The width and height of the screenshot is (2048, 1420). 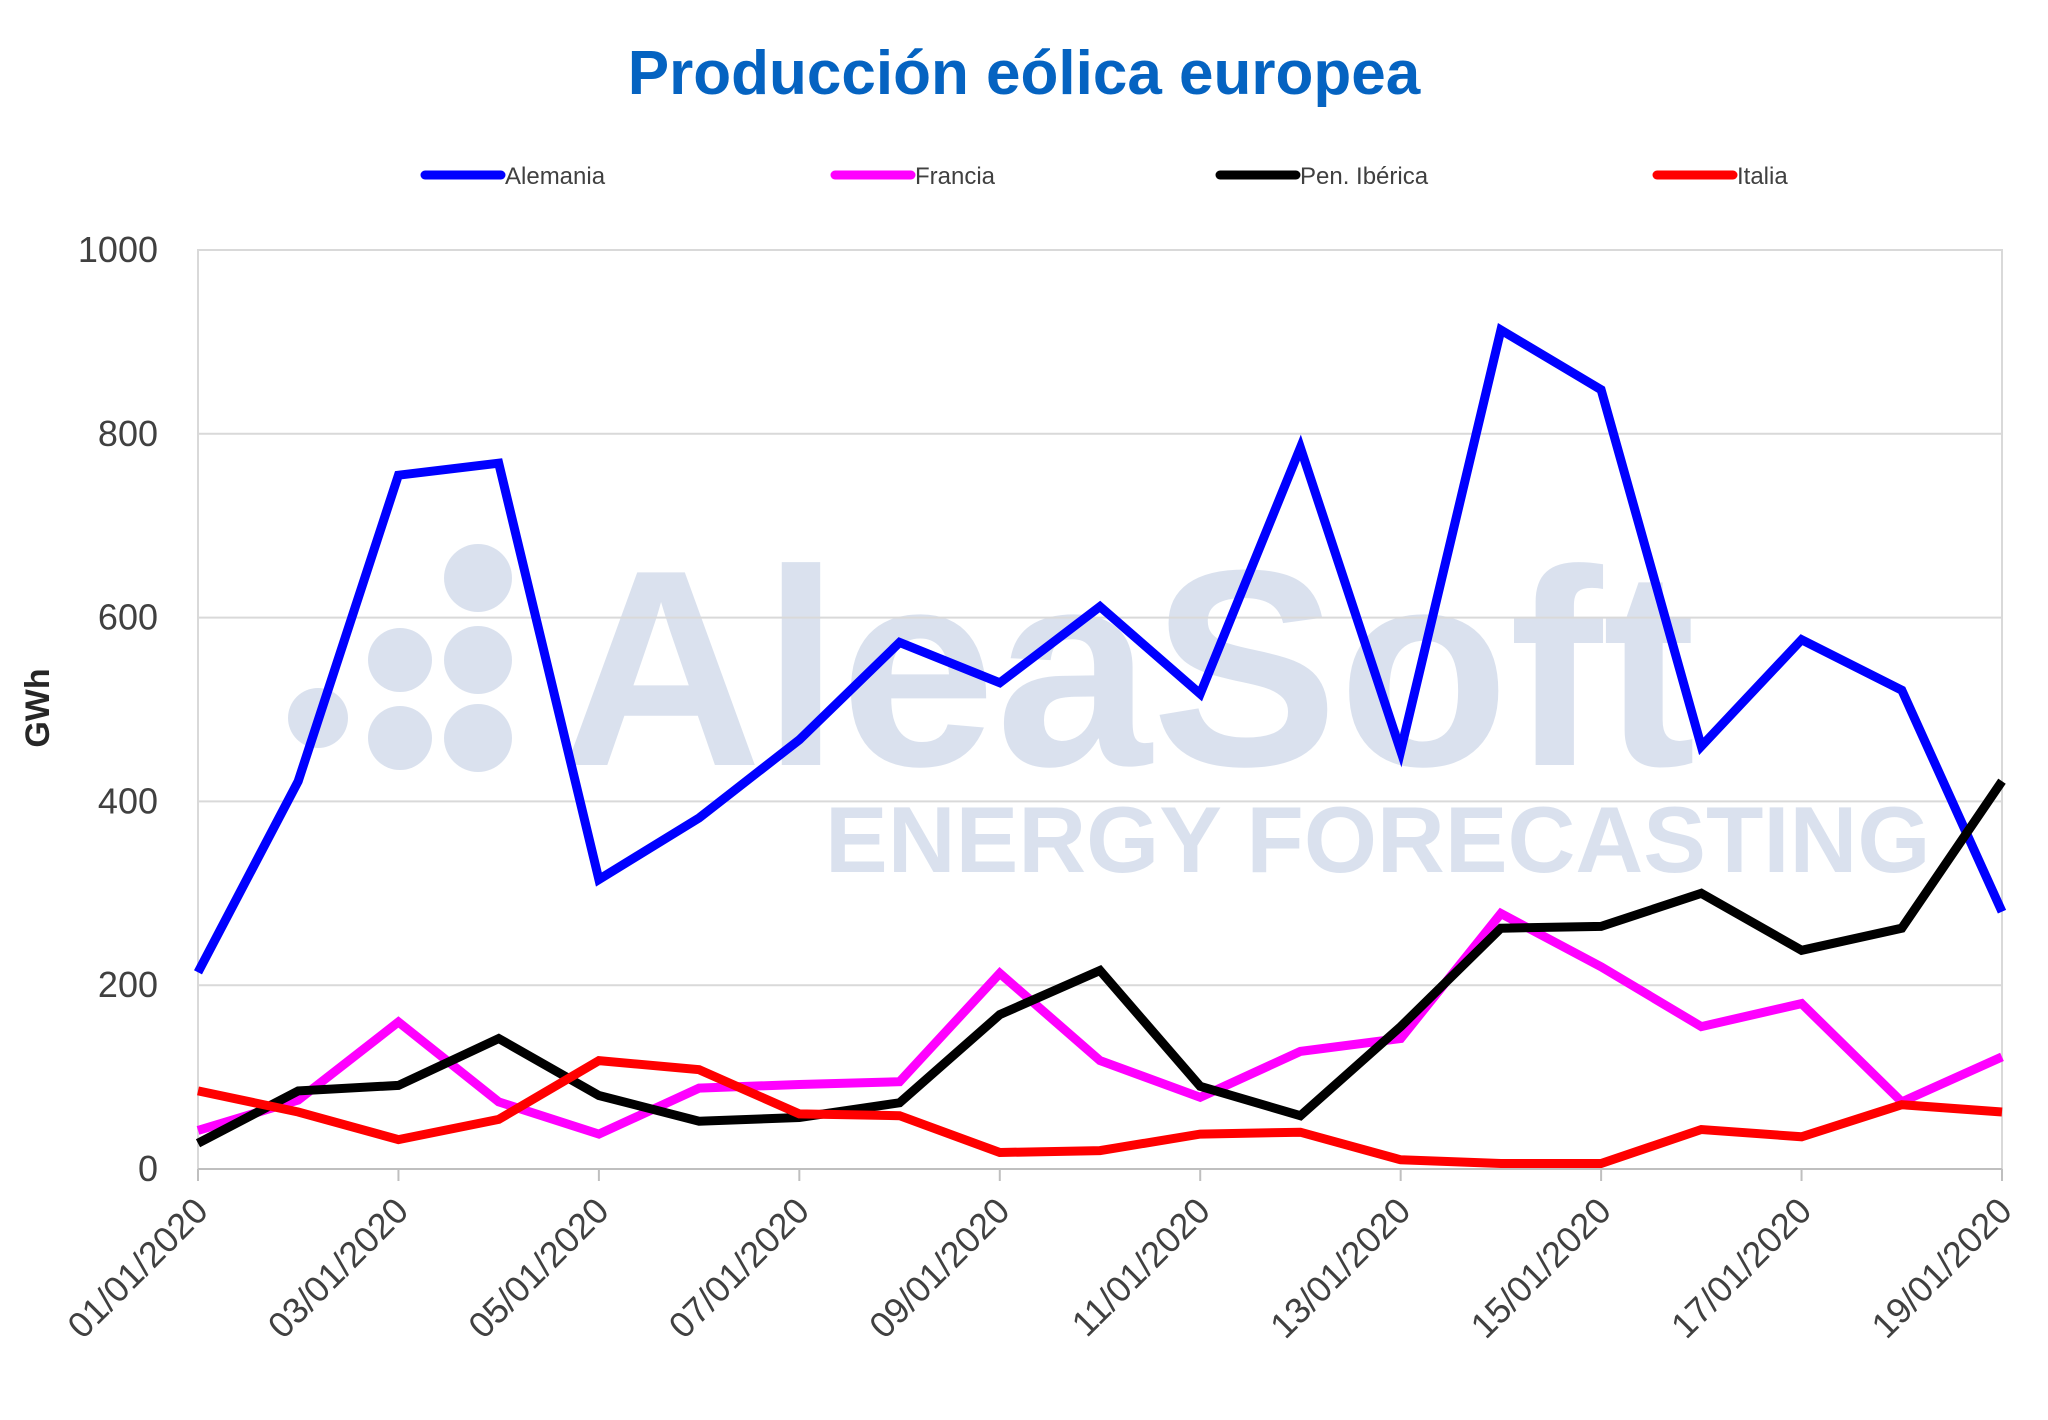 What do you see at coordinates (137, 1268) in the screenshot?
I see `x-tick-label: 01/01/2020` at bounding box center [137, 1268].